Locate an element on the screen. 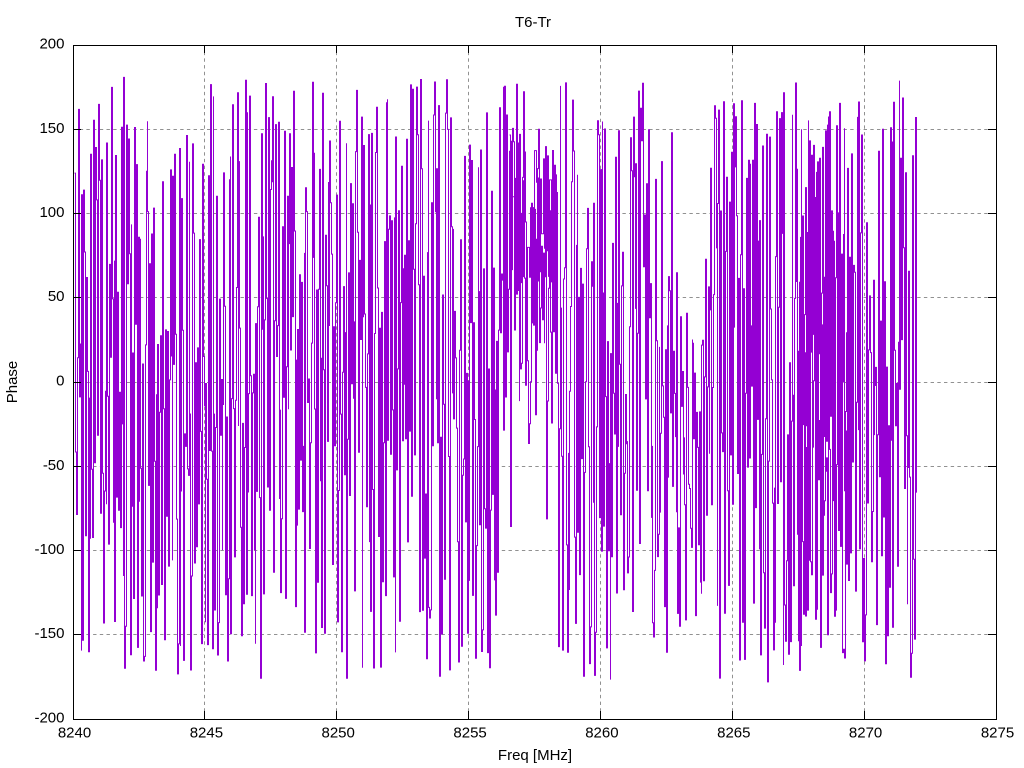 Image resolution: width=1024 pixels, height=768 pixels. svg-text: -100 is located at coordinates (49, 549).